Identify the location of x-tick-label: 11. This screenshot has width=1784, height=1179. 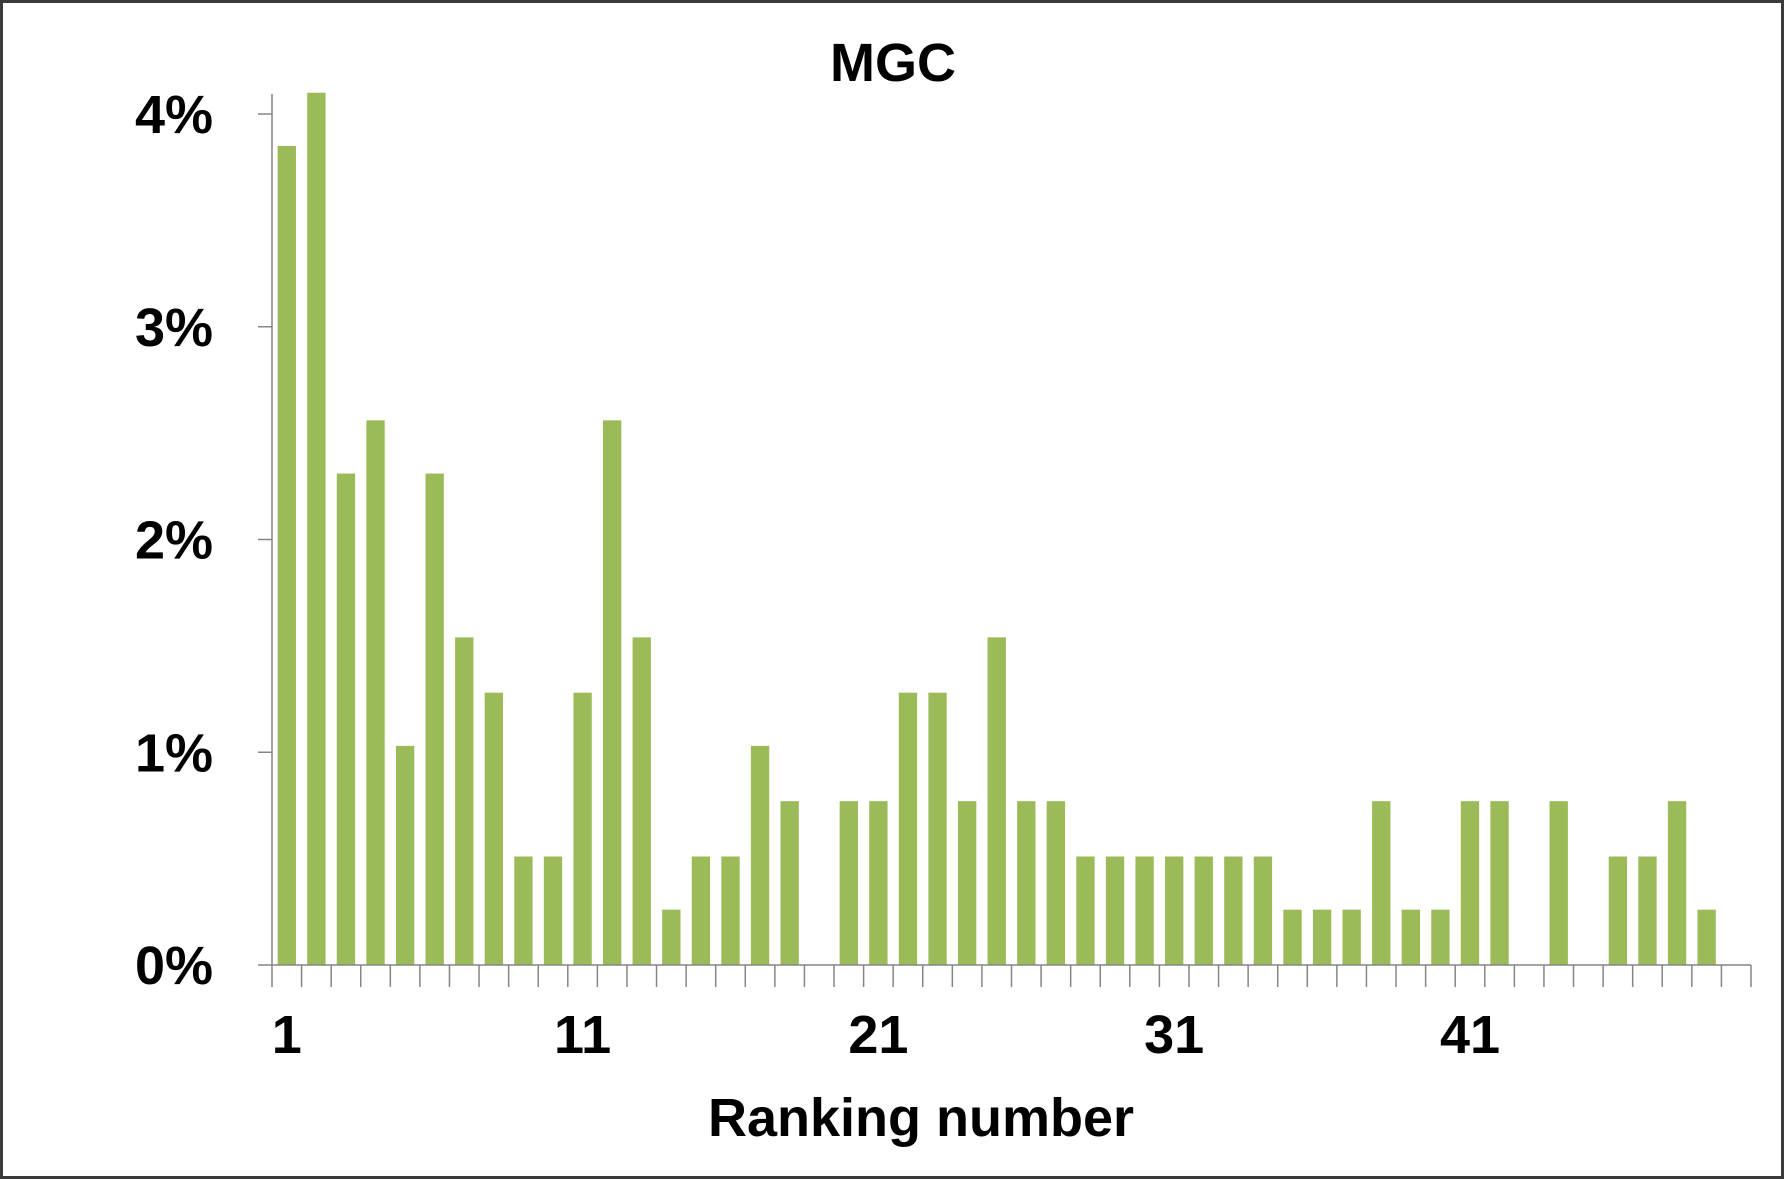
(582, 1035).